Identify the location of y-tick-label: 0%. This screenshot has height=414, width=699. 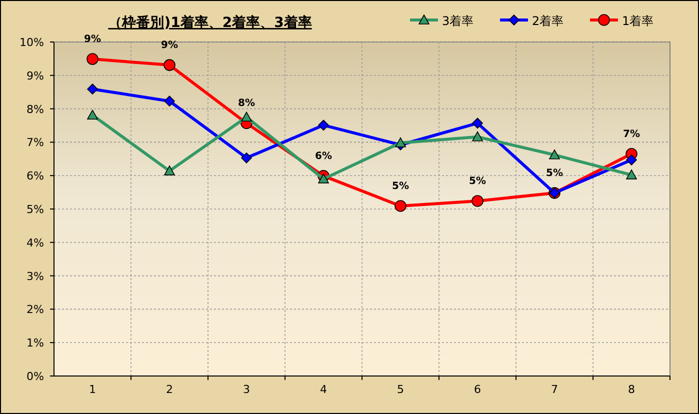
(35, 376).